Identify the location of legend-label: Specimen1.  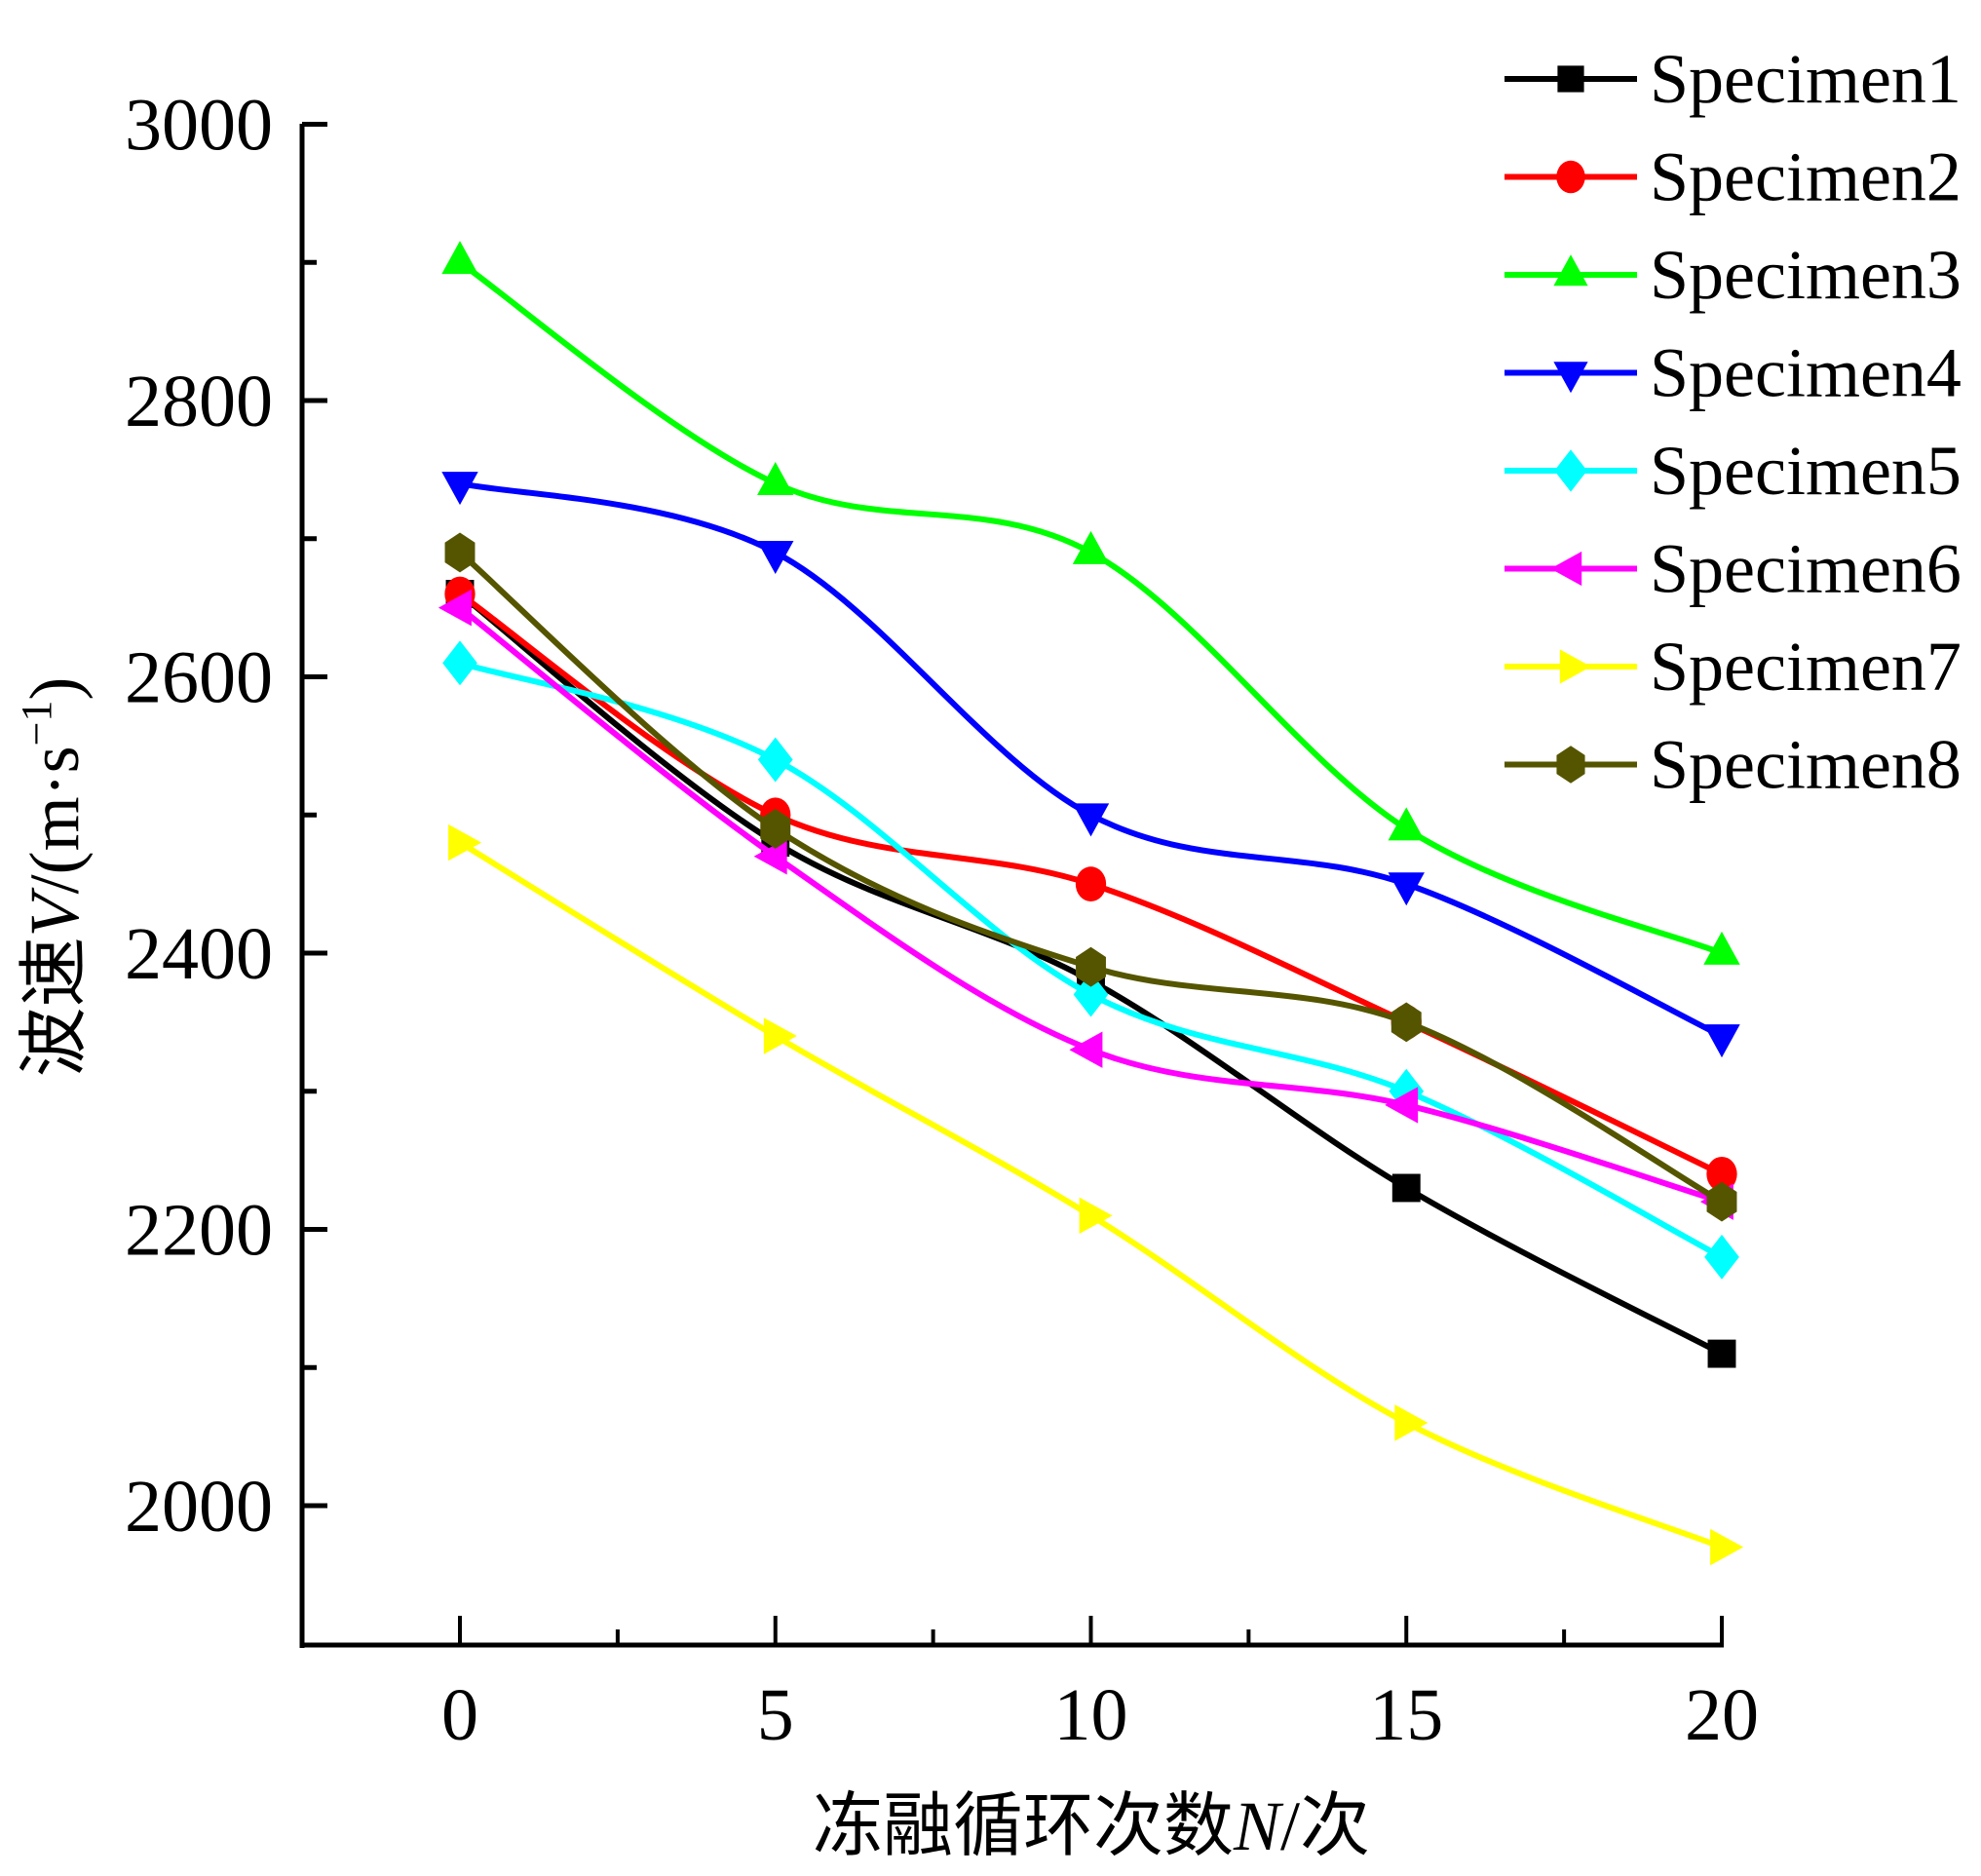
(1806, 79).